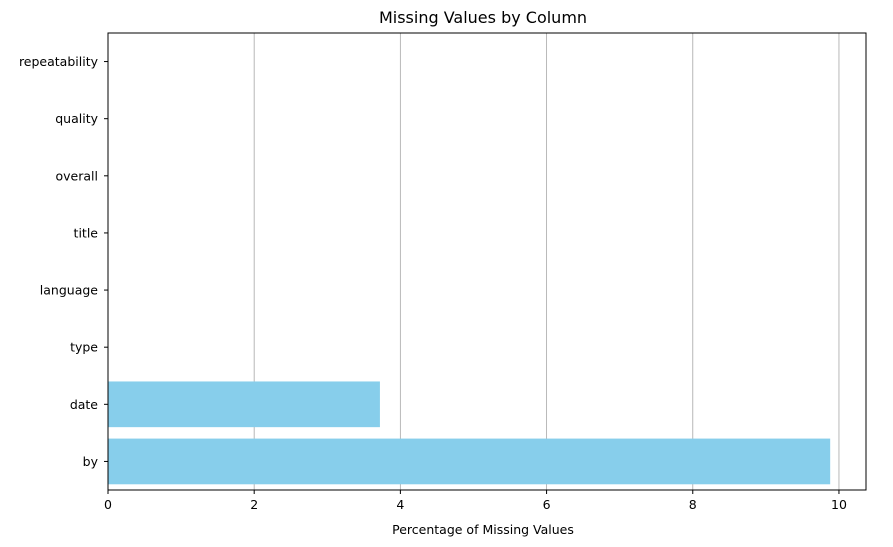 The width and height of the screenshot is (893, 547). I want to click on x-tick-label: 10, so click(839, 504).